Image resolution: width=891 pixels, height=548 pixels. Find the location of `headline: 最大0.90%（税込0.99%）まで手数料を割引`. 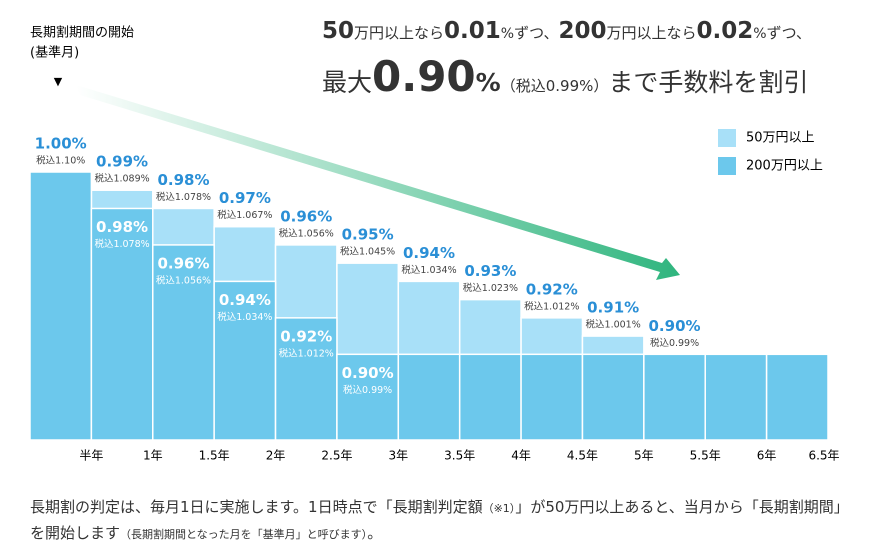

headline: 最大0.90%（税込0.99%）まで手数料を割引 is located at coordinates (565, 76).